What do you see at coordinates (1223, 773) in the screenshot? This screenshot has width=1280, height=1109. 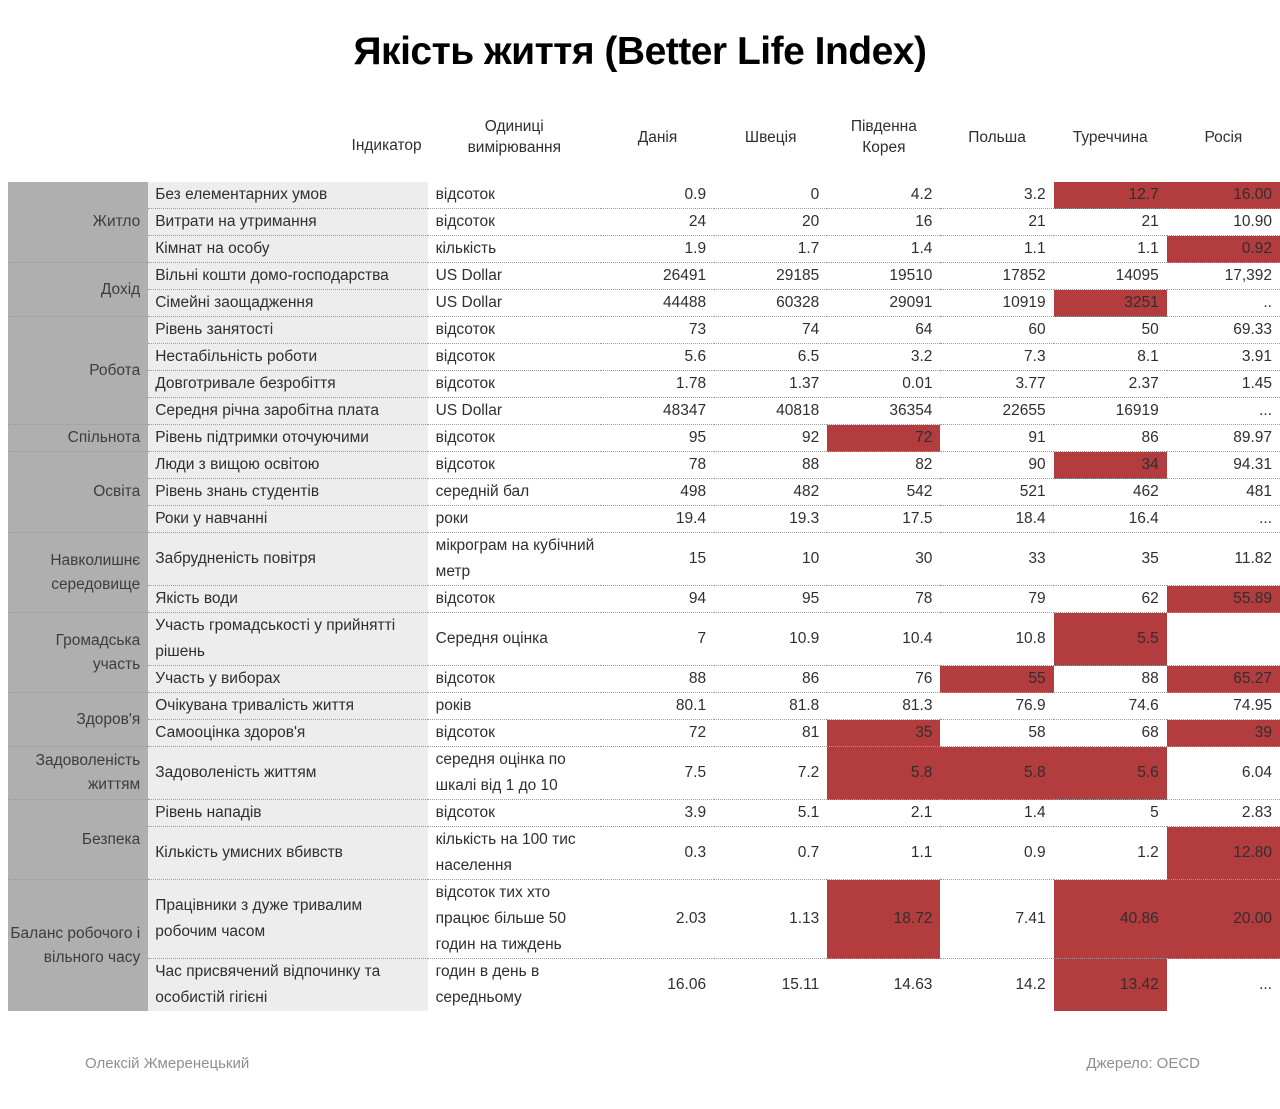 I see `value-cell: 6.04` at bounding box center [1223, 773].